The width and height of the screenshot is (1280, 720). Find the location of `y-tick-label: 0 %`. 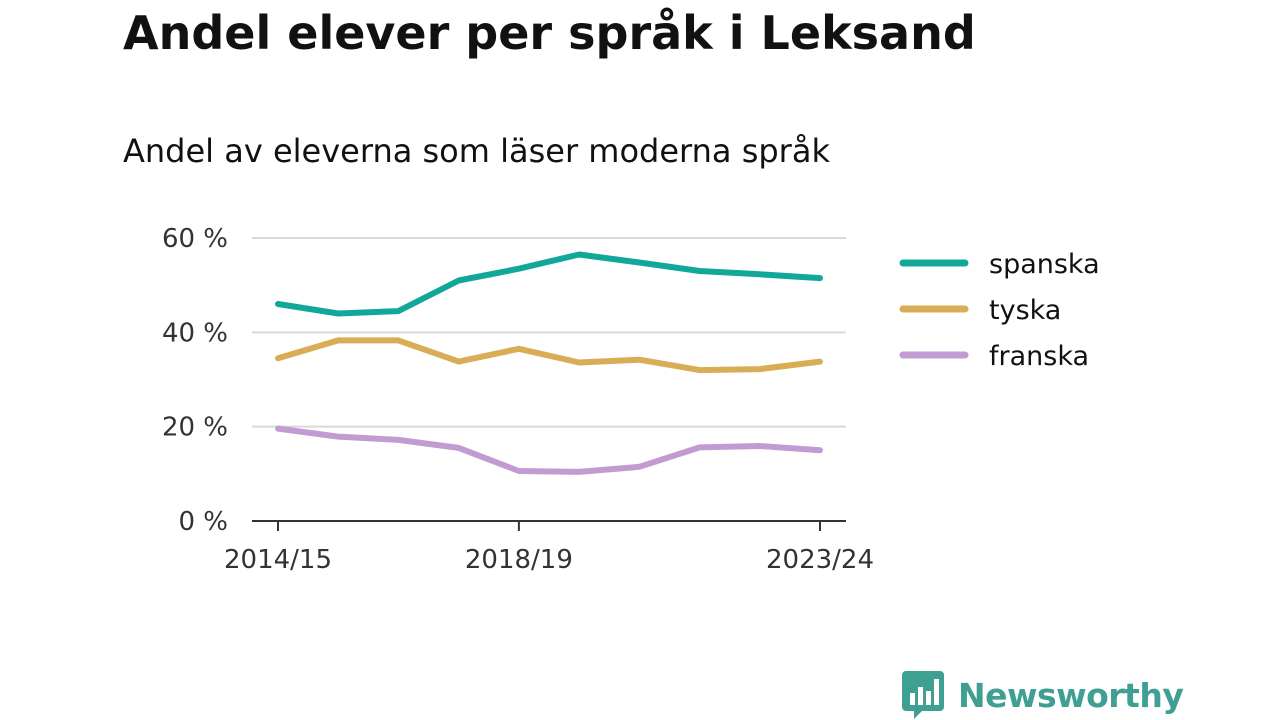

y-tick-label: 0 % is located at coordinates (203, 522).